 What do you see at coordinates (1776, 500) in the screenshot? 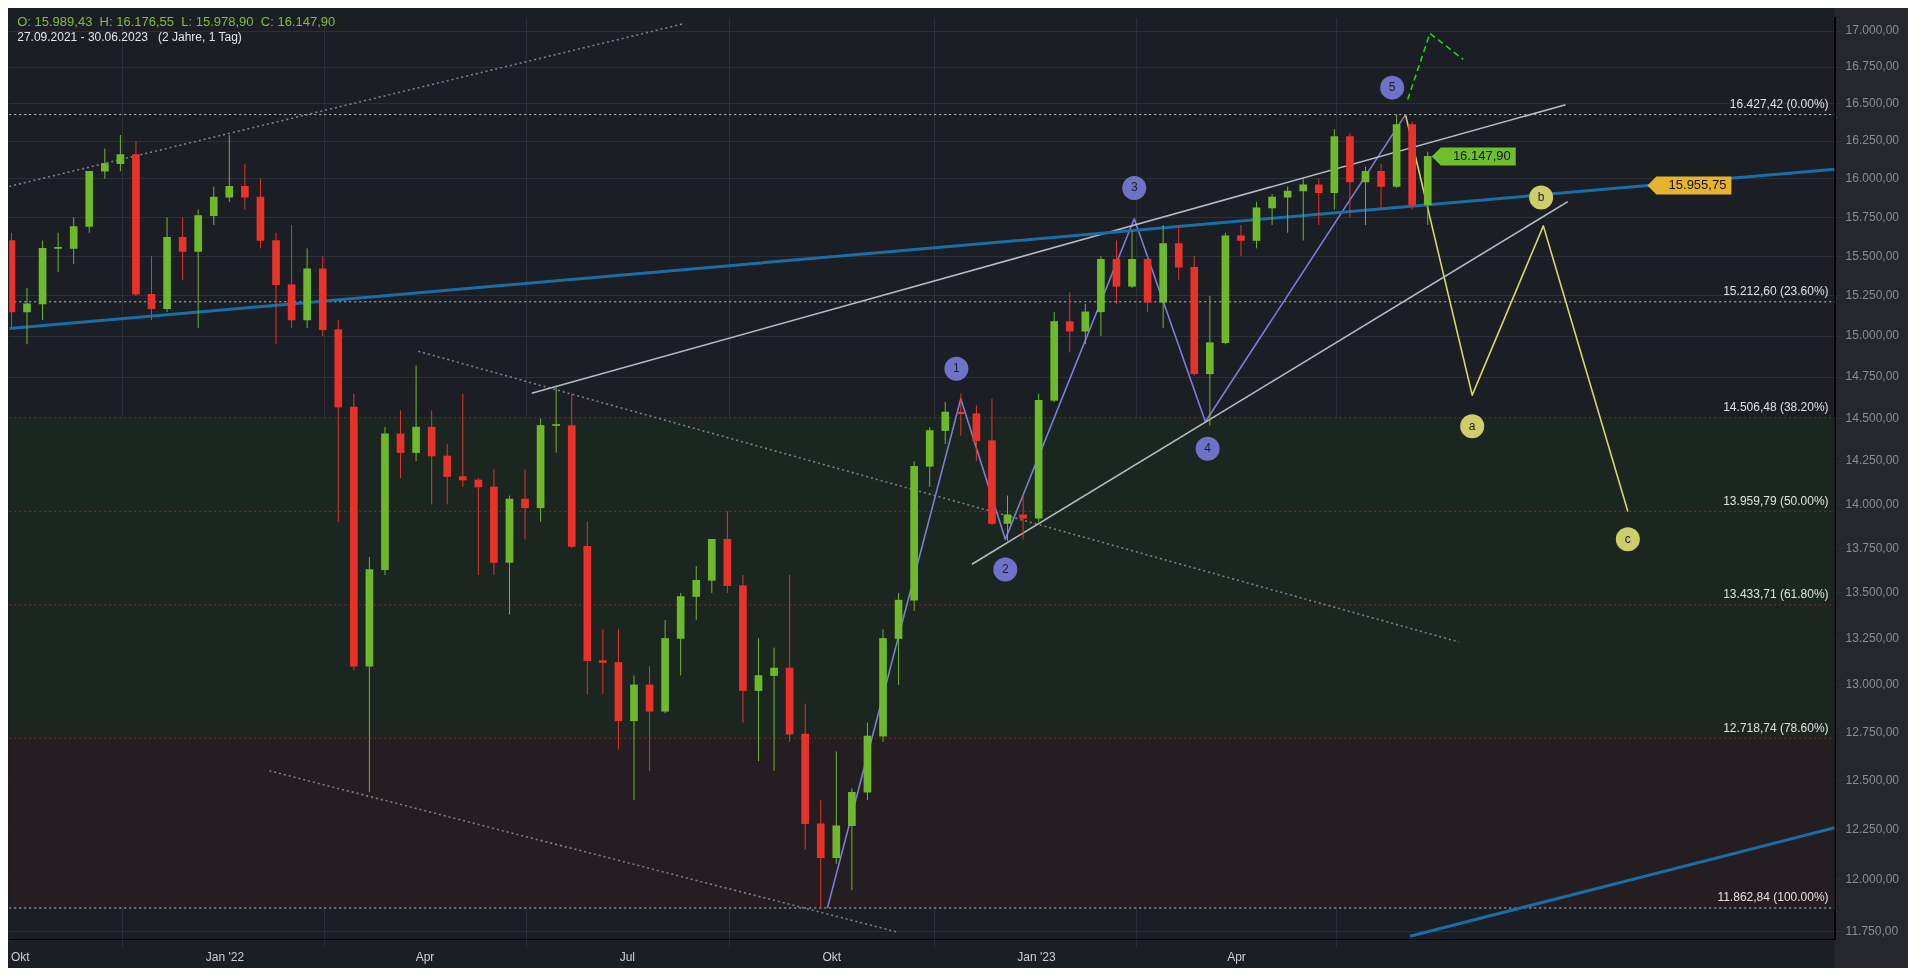
I see `ref-line-label: 13.959,79 (50.00%)` at bounding box center [1776, 500].